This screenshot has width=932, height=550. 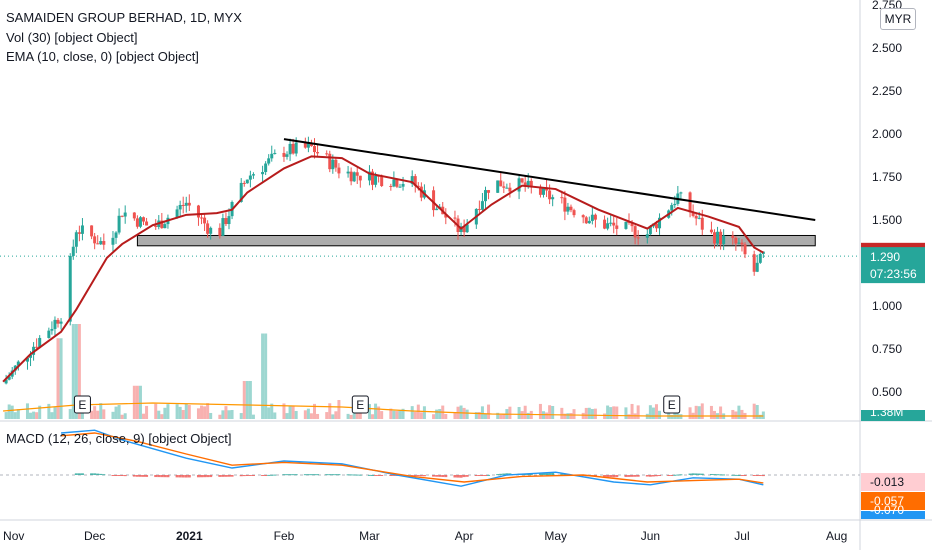 What do you see at coordinates (464, 536) in the screenshot?
I see `time-tick-label: Apr` at bounding box center [464, 536].